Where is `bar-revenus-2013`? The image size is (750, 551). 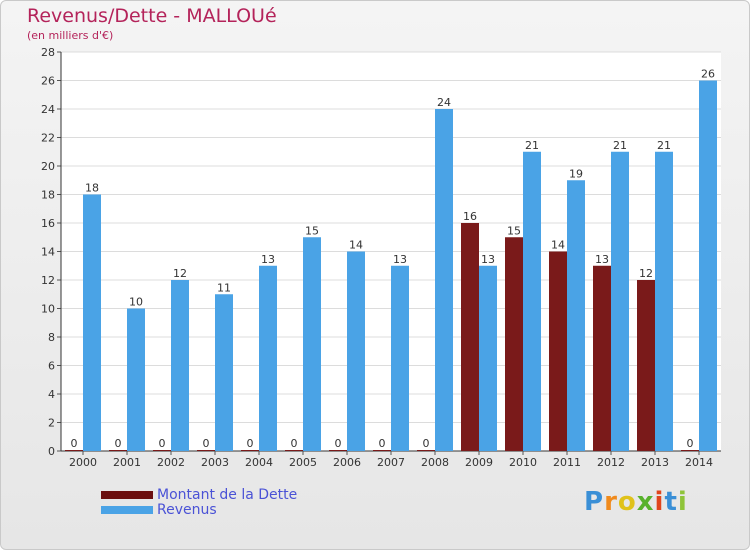 bar-revenus-2013 is located at coordinates (664, 301).